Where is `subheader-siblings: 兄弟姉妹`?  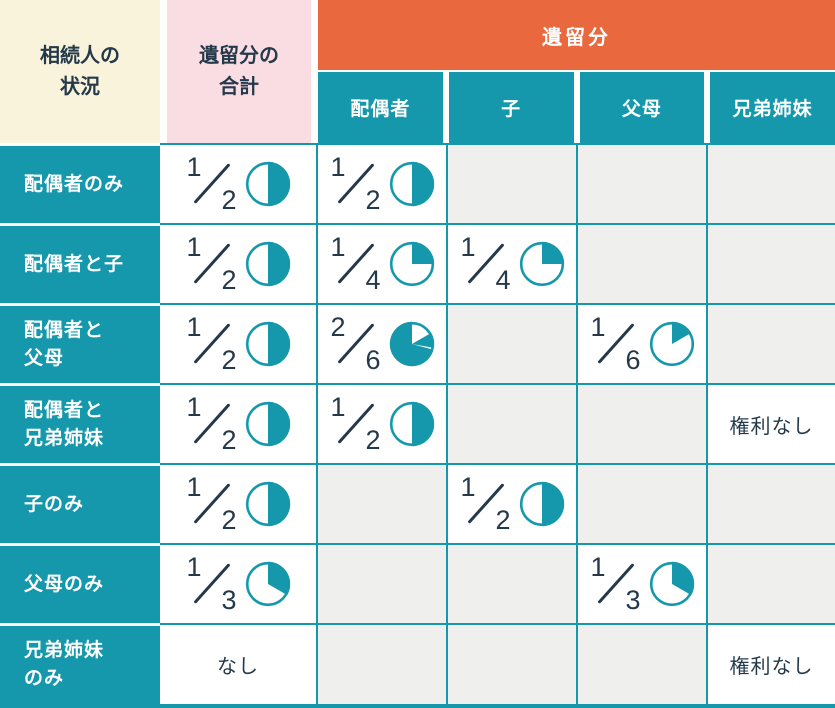 subheader-siblings: 兄弟姉妹 is located at coordinates (772, 107).